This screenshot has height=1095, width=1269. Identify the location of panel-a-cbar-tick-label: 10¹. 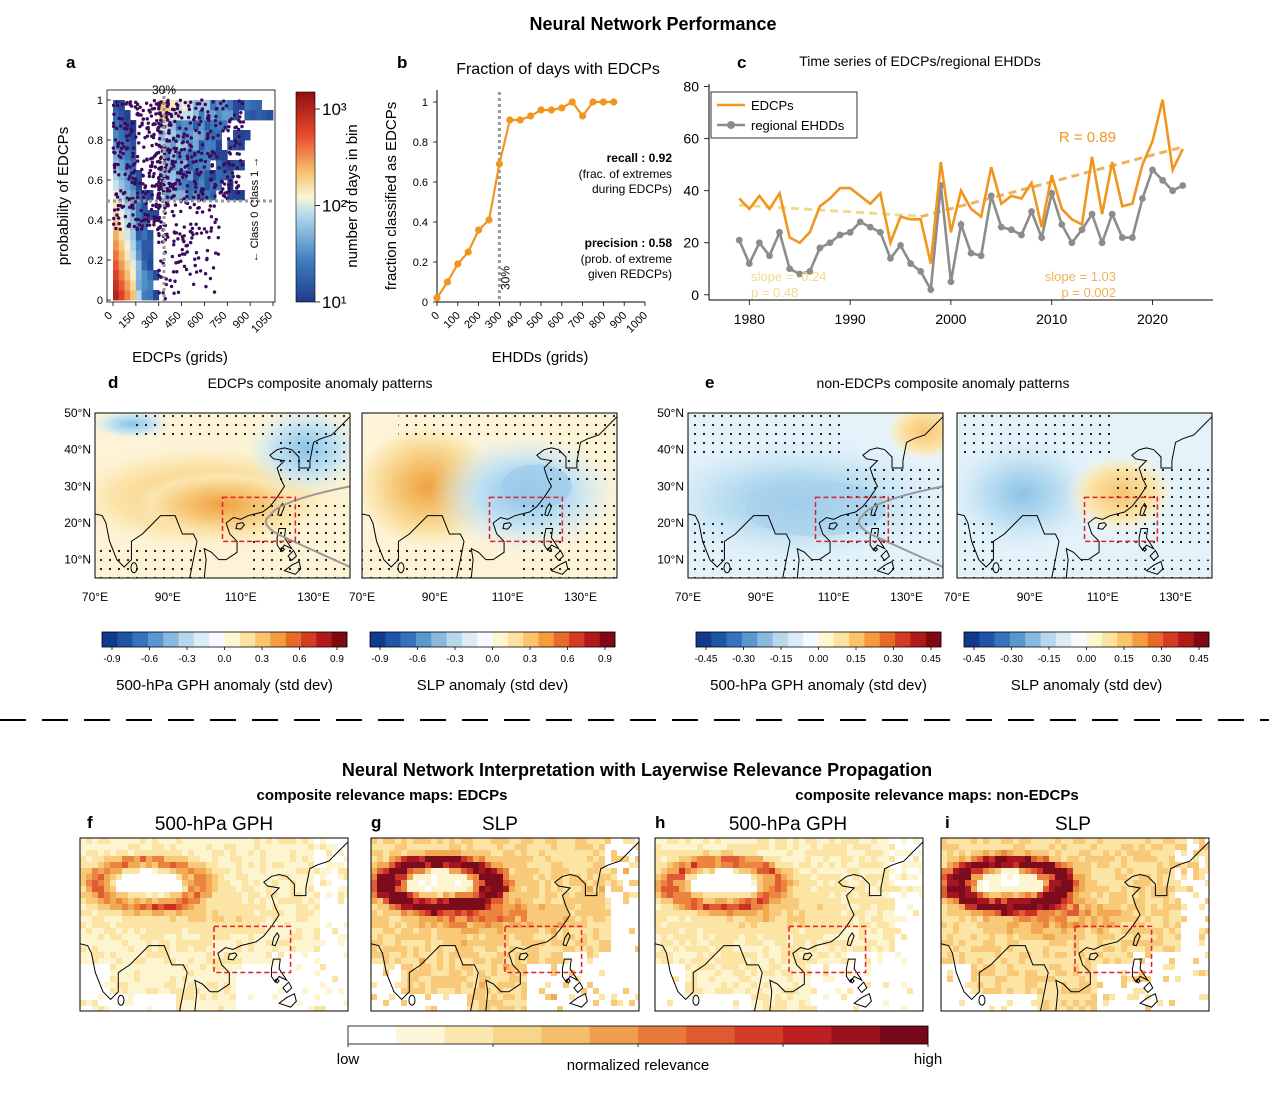
(334, 302).